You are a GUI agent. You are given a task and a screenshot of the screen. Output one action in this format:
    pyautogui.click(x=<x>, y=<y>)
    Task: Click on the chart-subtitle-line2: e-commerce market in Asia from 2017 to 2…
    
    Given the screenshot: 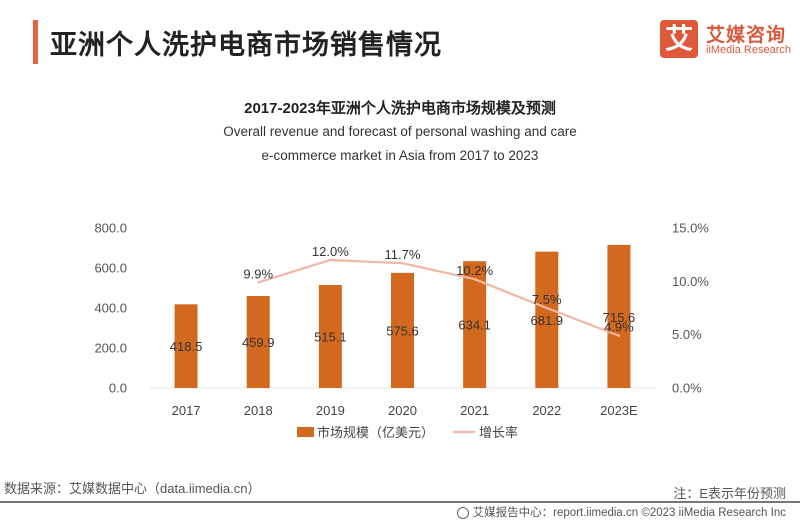 What is the action you would take?
    pyautogui.click(x=400, y=155)
    